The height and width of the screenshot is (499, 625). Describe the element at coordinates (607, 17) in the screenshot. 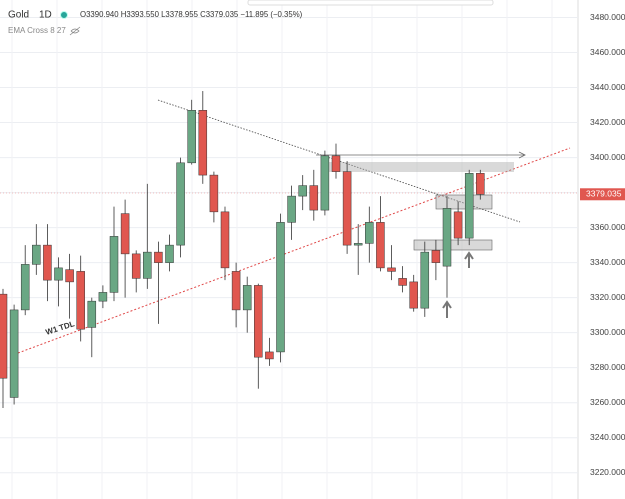

I see `y-tick-label: 3480.000` at that location.